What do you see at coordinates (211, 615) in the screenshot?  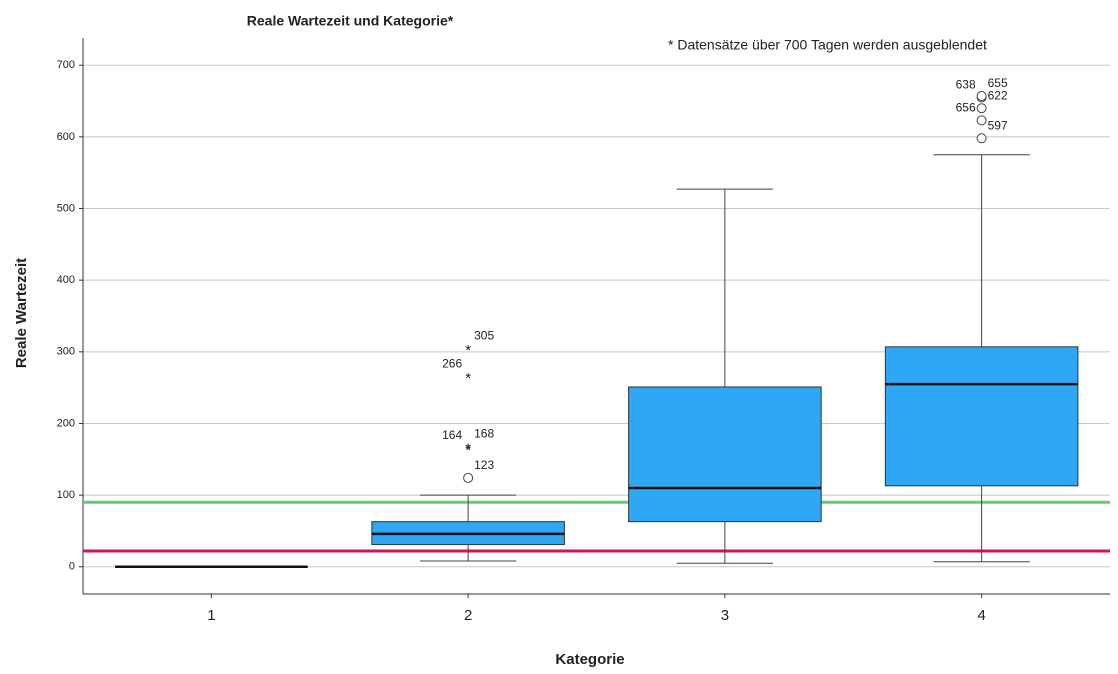 I see `x-tick-label: 1` at bounding box center [211, 615].